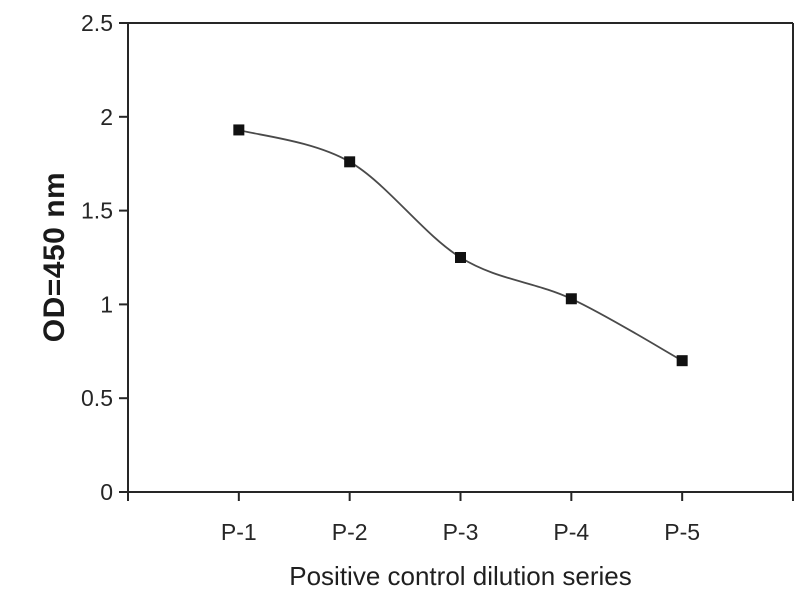 This screenshot has width=800, height=600. What do you see at coordinates (239, 532) in the screenshot?
I see `x-tick-label: P-1` at bounding box center [239, 532].